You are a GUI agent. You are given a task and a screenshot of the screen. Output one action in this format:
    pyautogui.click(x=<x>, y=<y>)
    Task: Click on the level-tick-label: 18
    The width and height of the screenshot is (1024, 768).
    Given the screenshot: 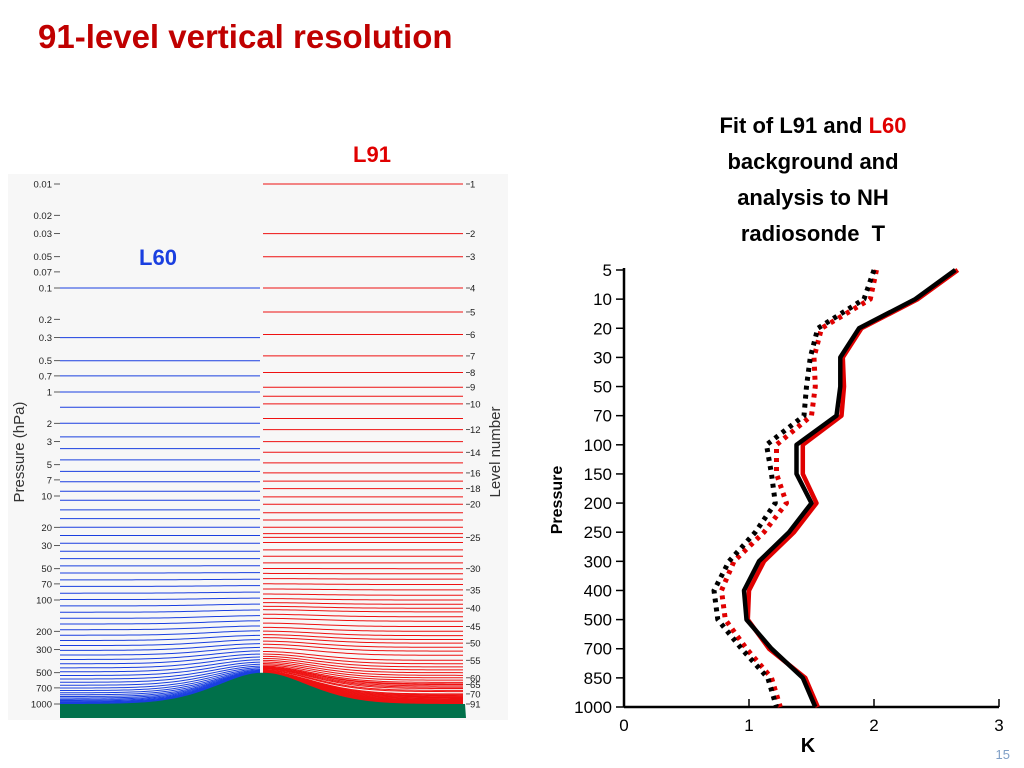 What is the action you would take?
    pyautogui.click(x=475, y=489)
    